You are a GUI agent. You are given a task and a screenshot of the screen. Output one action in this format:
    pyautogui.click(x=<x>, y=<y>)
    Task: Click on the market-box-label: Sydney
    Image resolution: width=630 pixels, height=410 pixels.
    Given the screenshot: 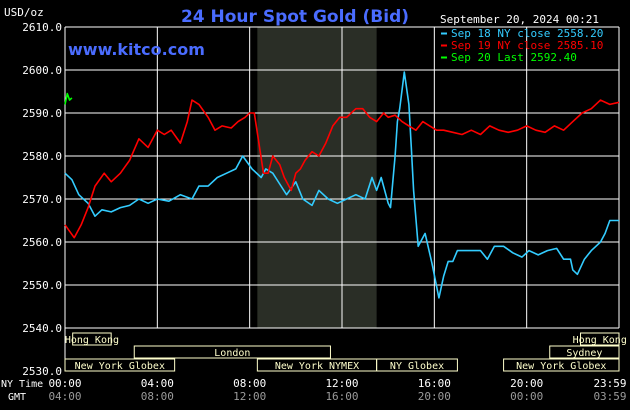 What is the action you would take?
    pyautogui.click(x=584, y=353)
    